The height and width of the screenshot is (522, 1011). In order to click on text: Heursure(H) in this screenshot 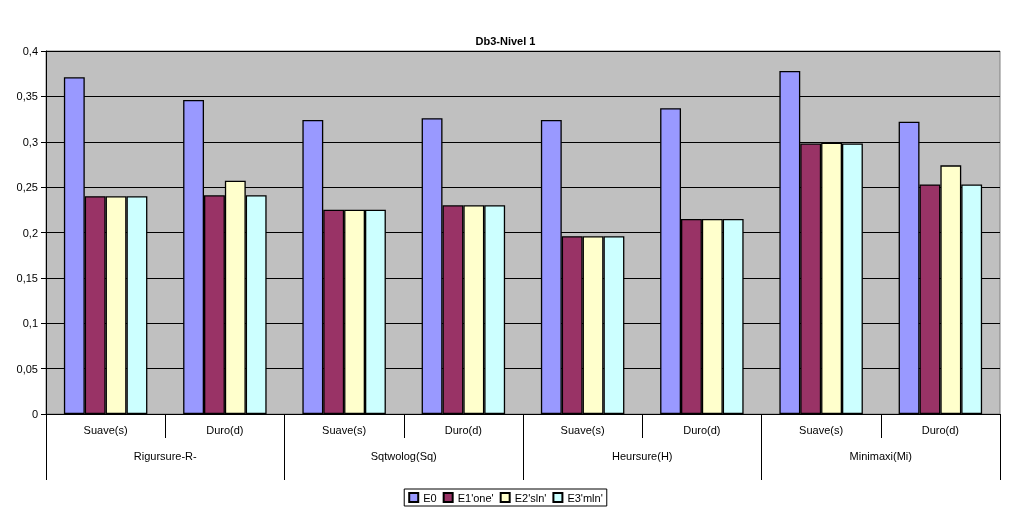, I will do `click(642, 455)`.